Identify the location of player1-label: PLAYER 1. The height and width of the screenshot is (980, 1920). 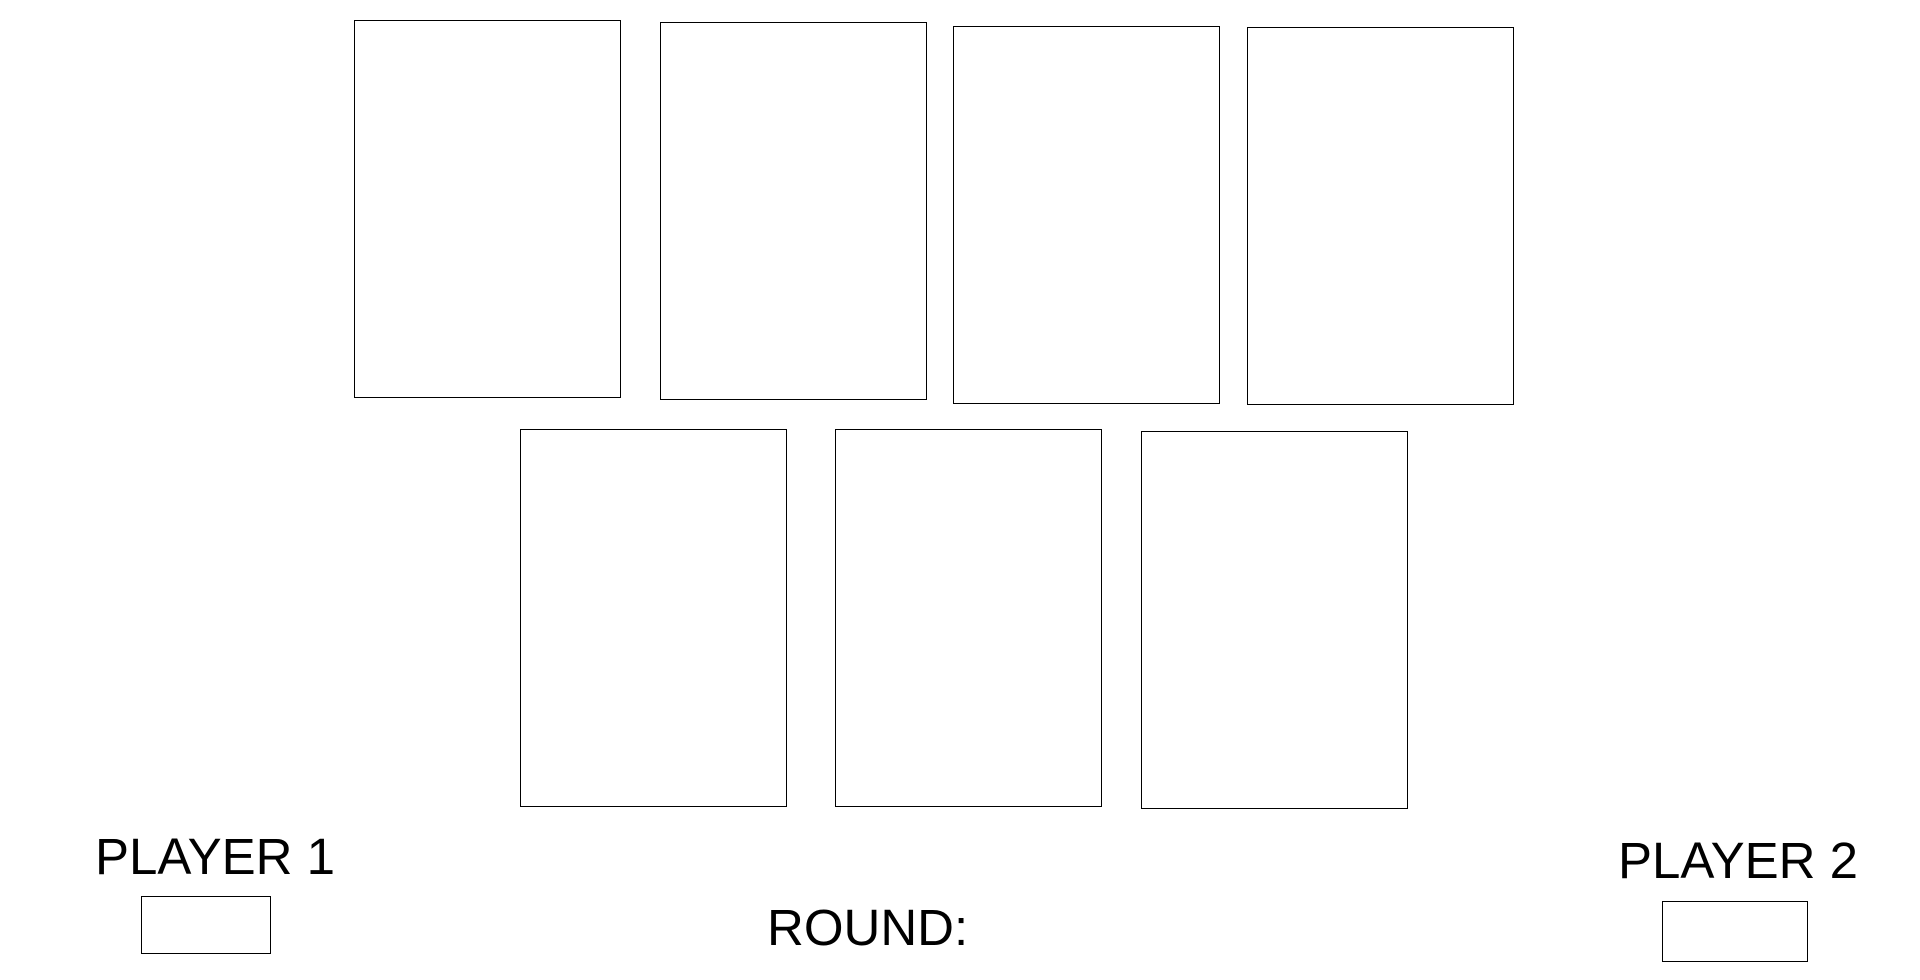
(215, 856).